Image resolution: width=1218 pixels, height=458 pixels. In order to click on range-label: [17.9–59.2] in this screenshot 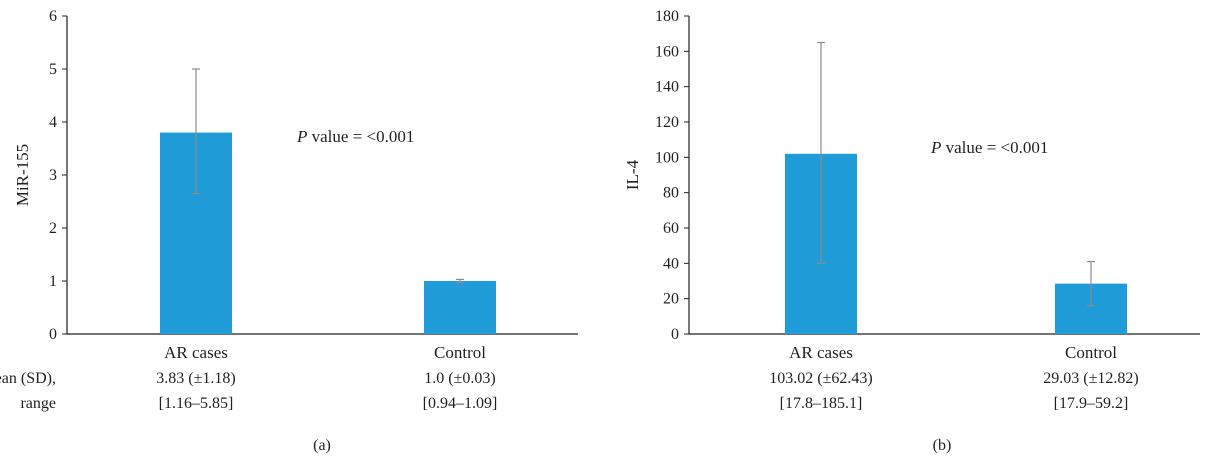, I will do `click(1091, 403)`.